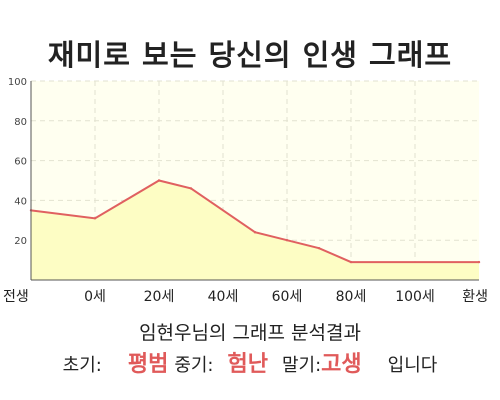  Describe the element at coordinates (159, 297) in the screenshot. I see `x-tick-label: 20세` at that location.